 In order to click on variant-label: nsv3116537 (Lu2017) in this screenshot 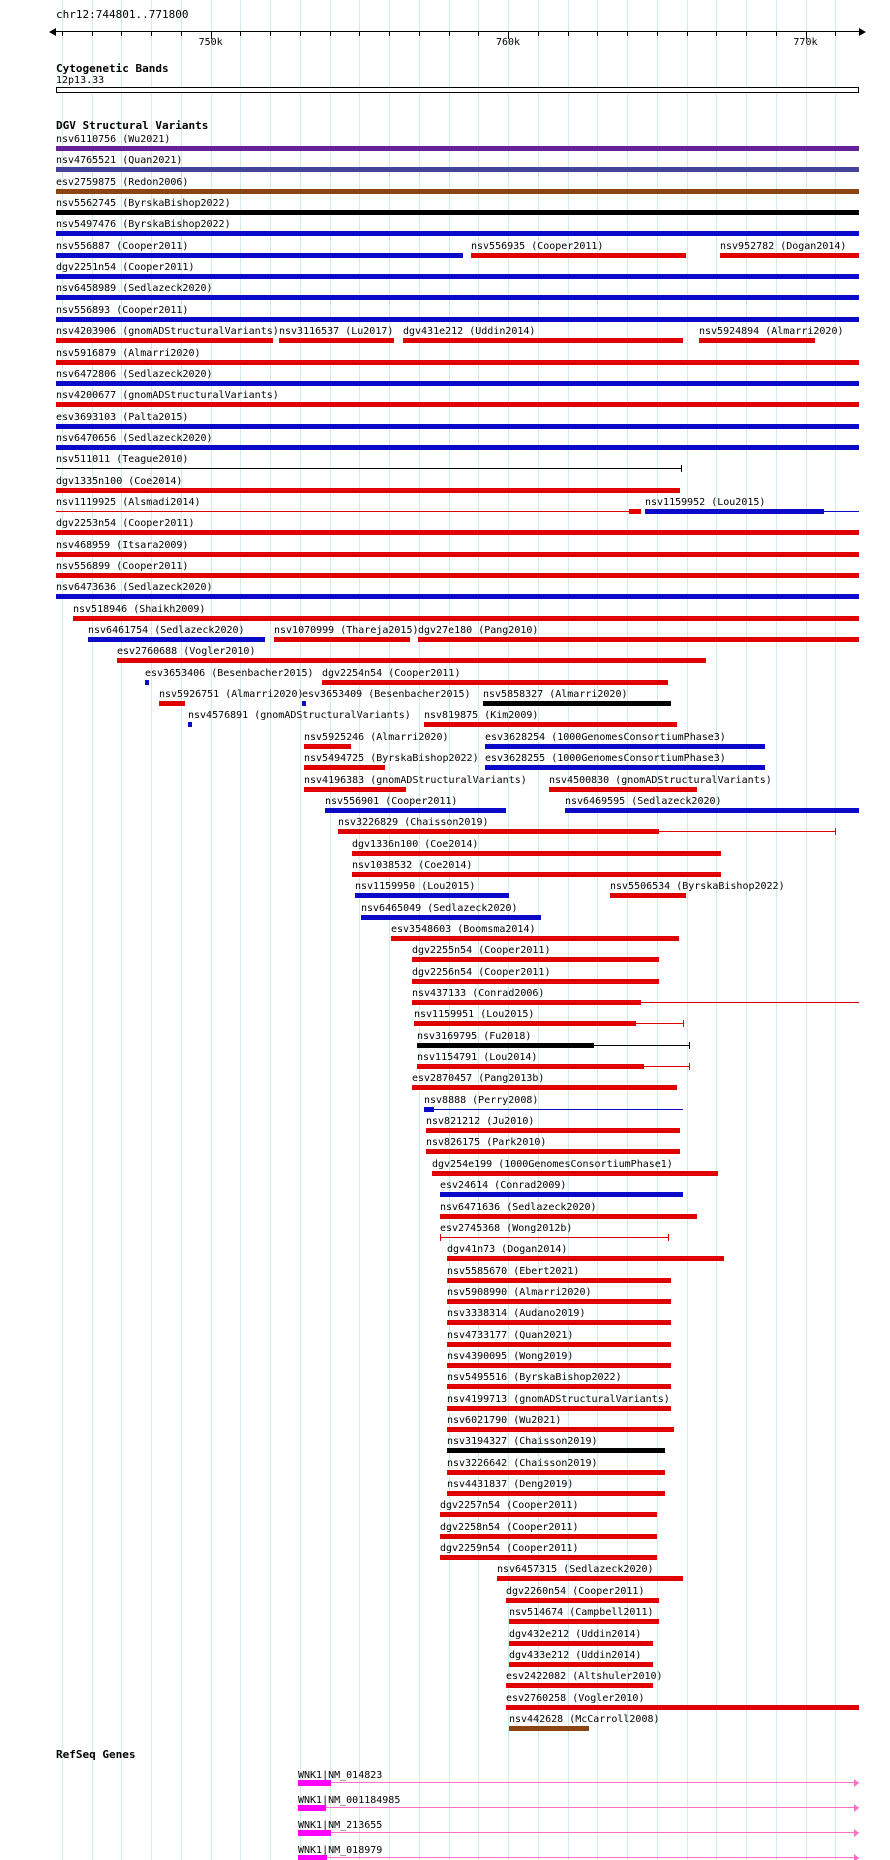, I will do `click(336, 331)`.